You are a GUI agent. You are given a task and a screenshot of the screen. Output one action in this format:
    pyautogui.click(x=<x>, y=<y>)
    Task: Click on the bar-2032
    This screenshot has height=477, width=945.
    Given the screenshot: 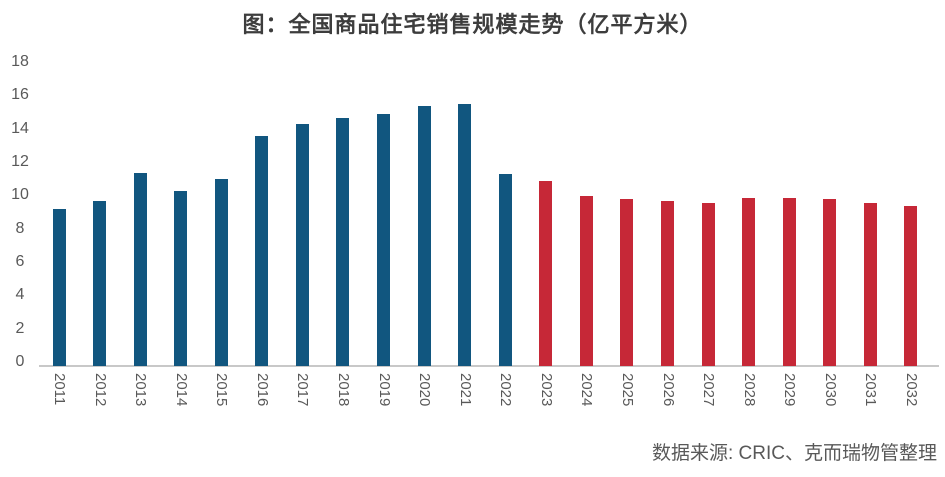 What is the action you would take?
    pyautogui.click(x=911, y=286)
    